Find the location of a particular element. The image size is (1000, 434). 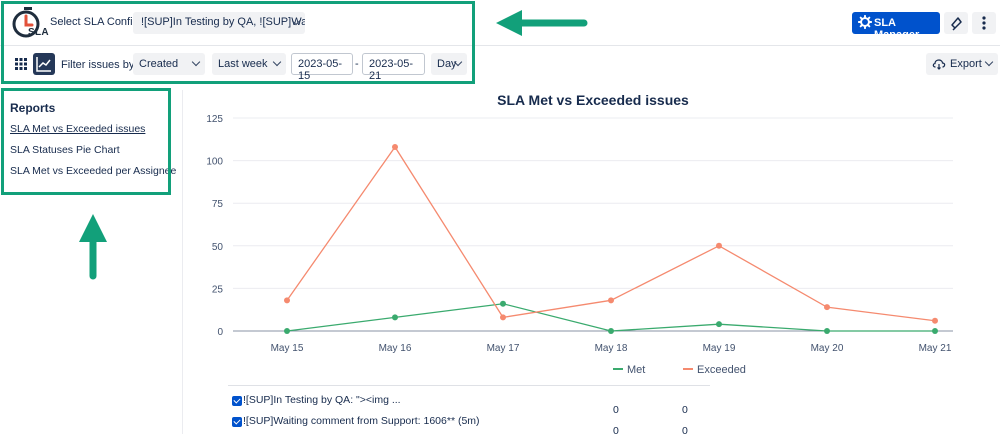

top-bar is located at coordinates (500, 23).